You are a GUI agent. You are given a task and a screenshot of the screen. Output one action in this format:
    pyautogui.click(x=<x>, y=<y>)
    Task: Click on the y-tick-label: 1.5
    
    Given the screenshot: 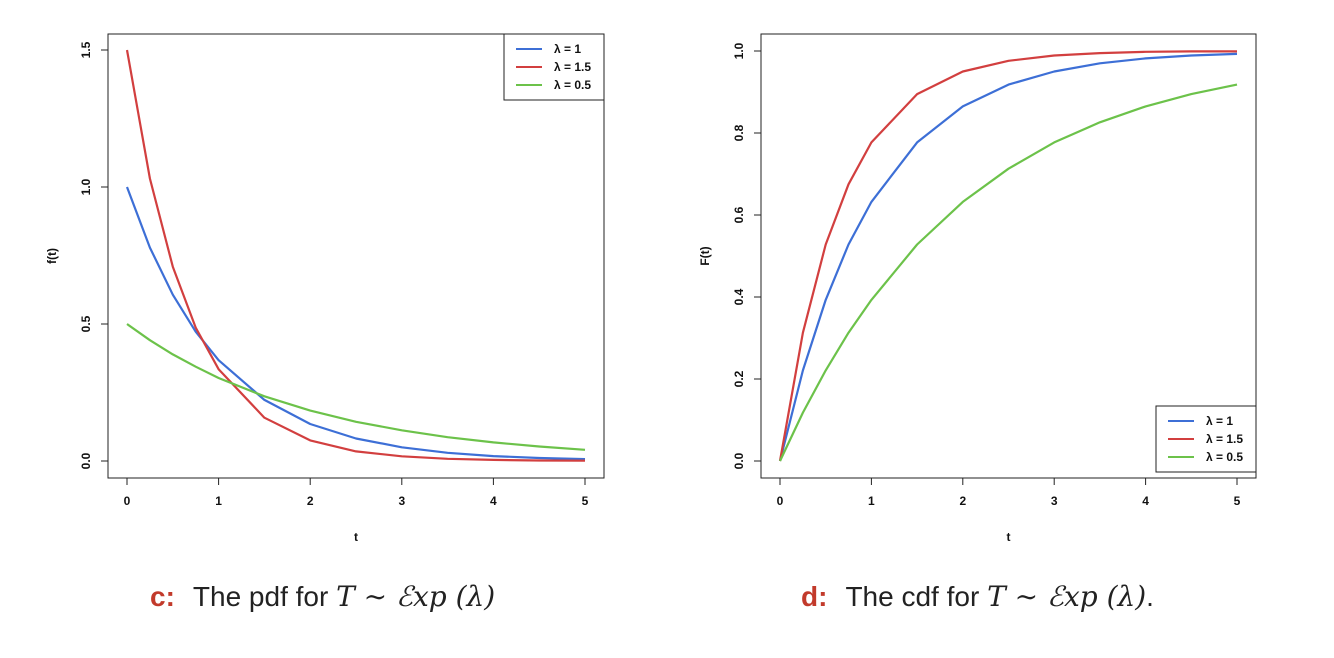 What is the action you would take?
    pyautogui.click(x=86, y=49)
    